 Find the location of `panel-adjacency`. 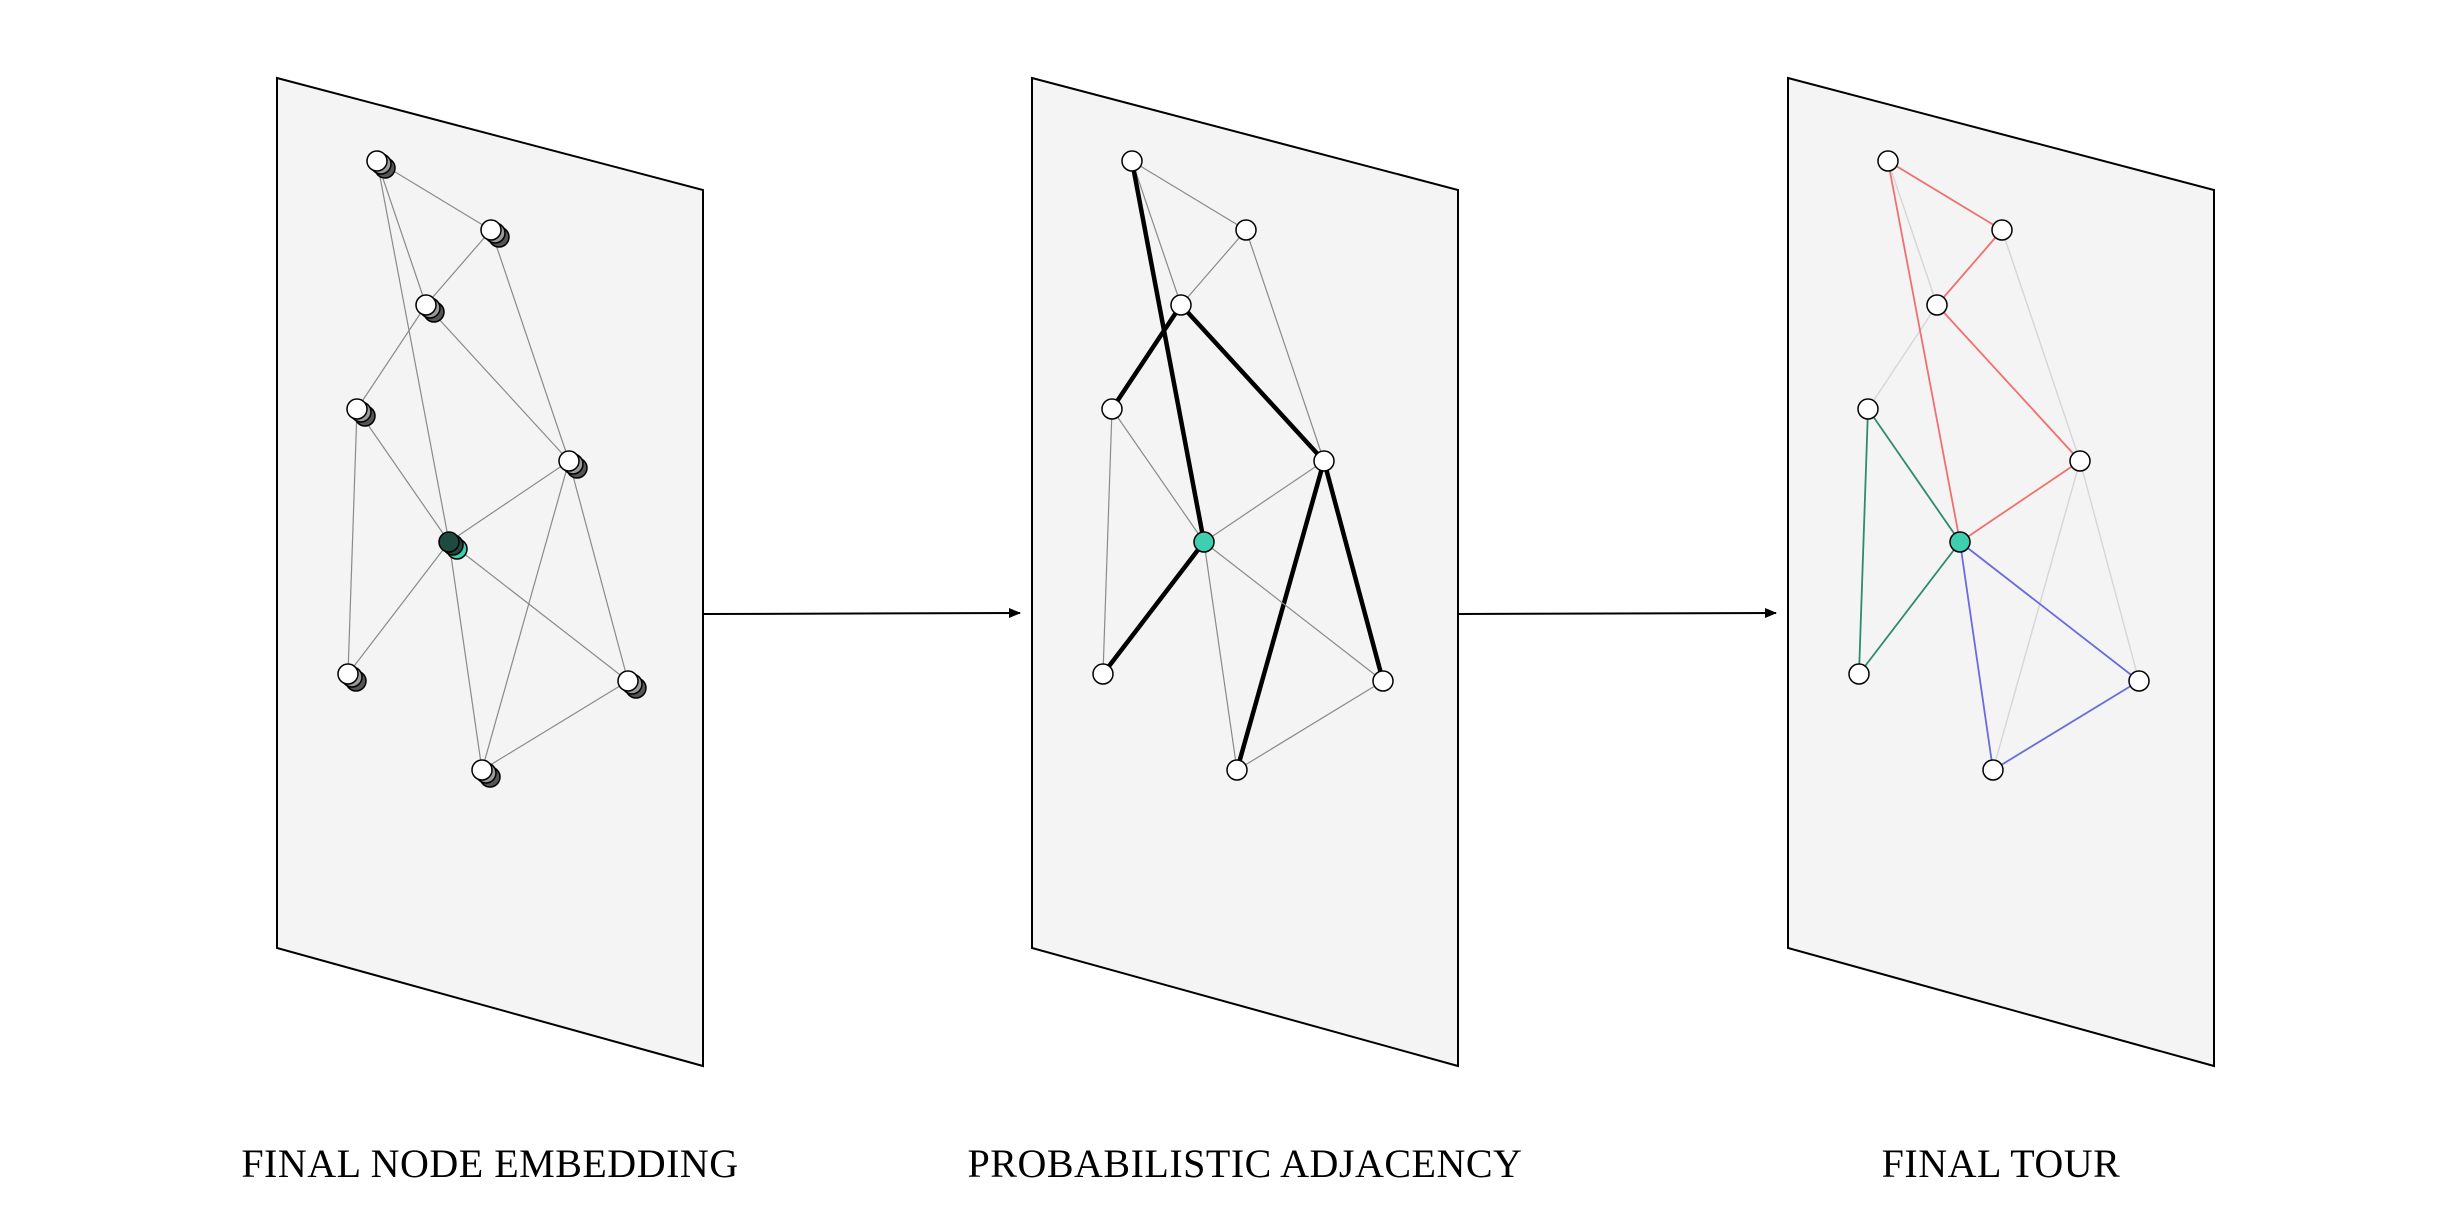

panel-adjacency is located at coordinates (1245, 572).